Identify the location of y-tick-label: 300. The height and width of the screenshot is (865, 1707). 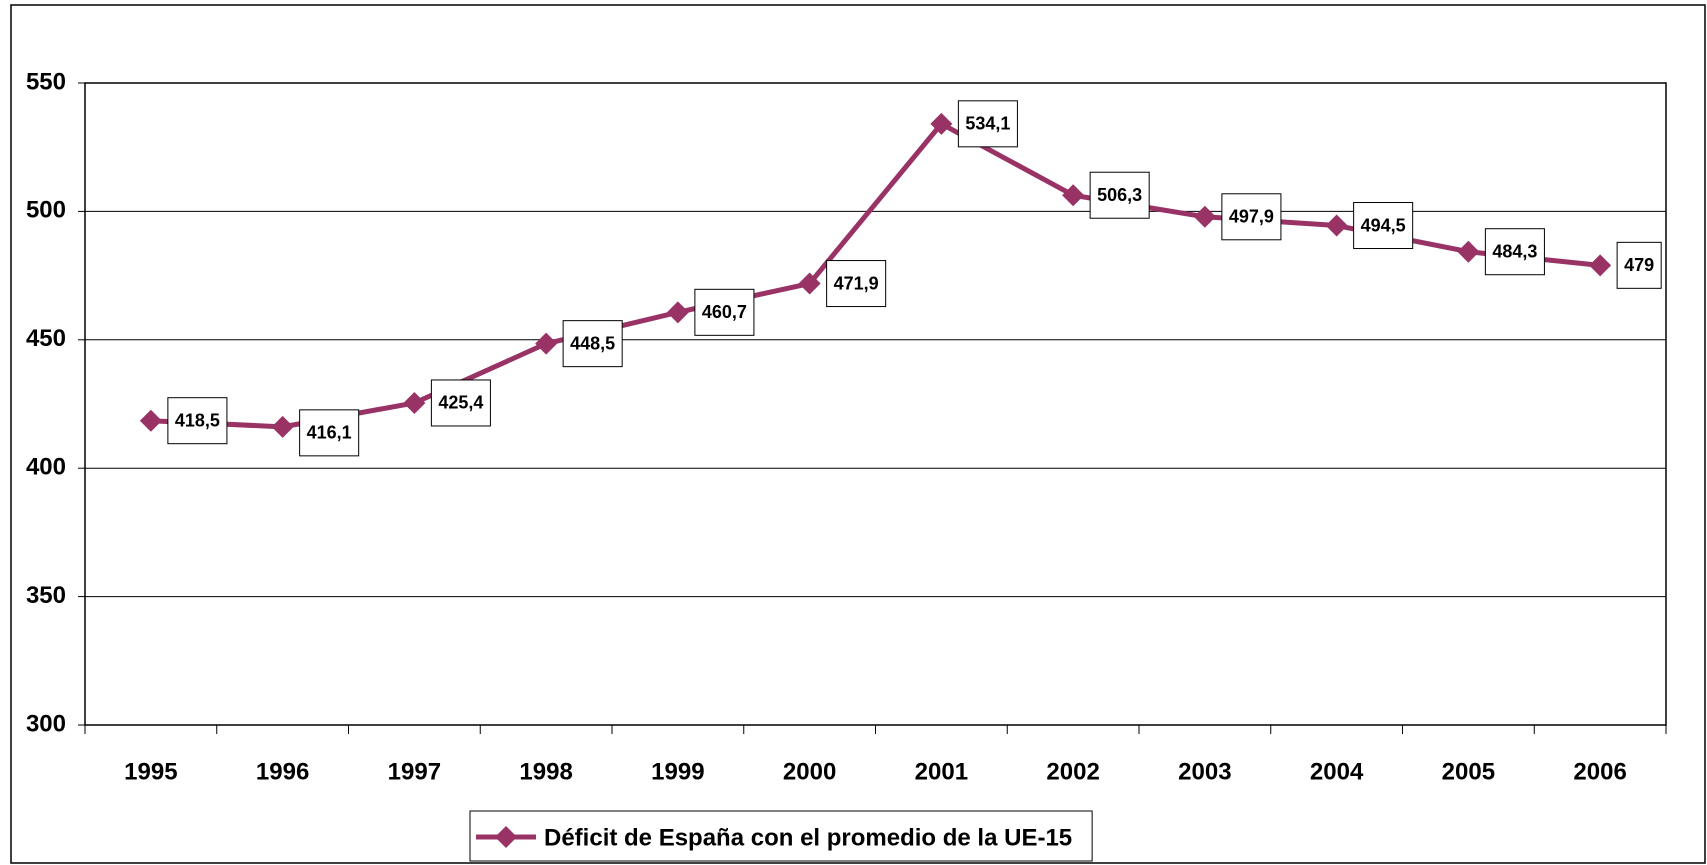
(46, 723).